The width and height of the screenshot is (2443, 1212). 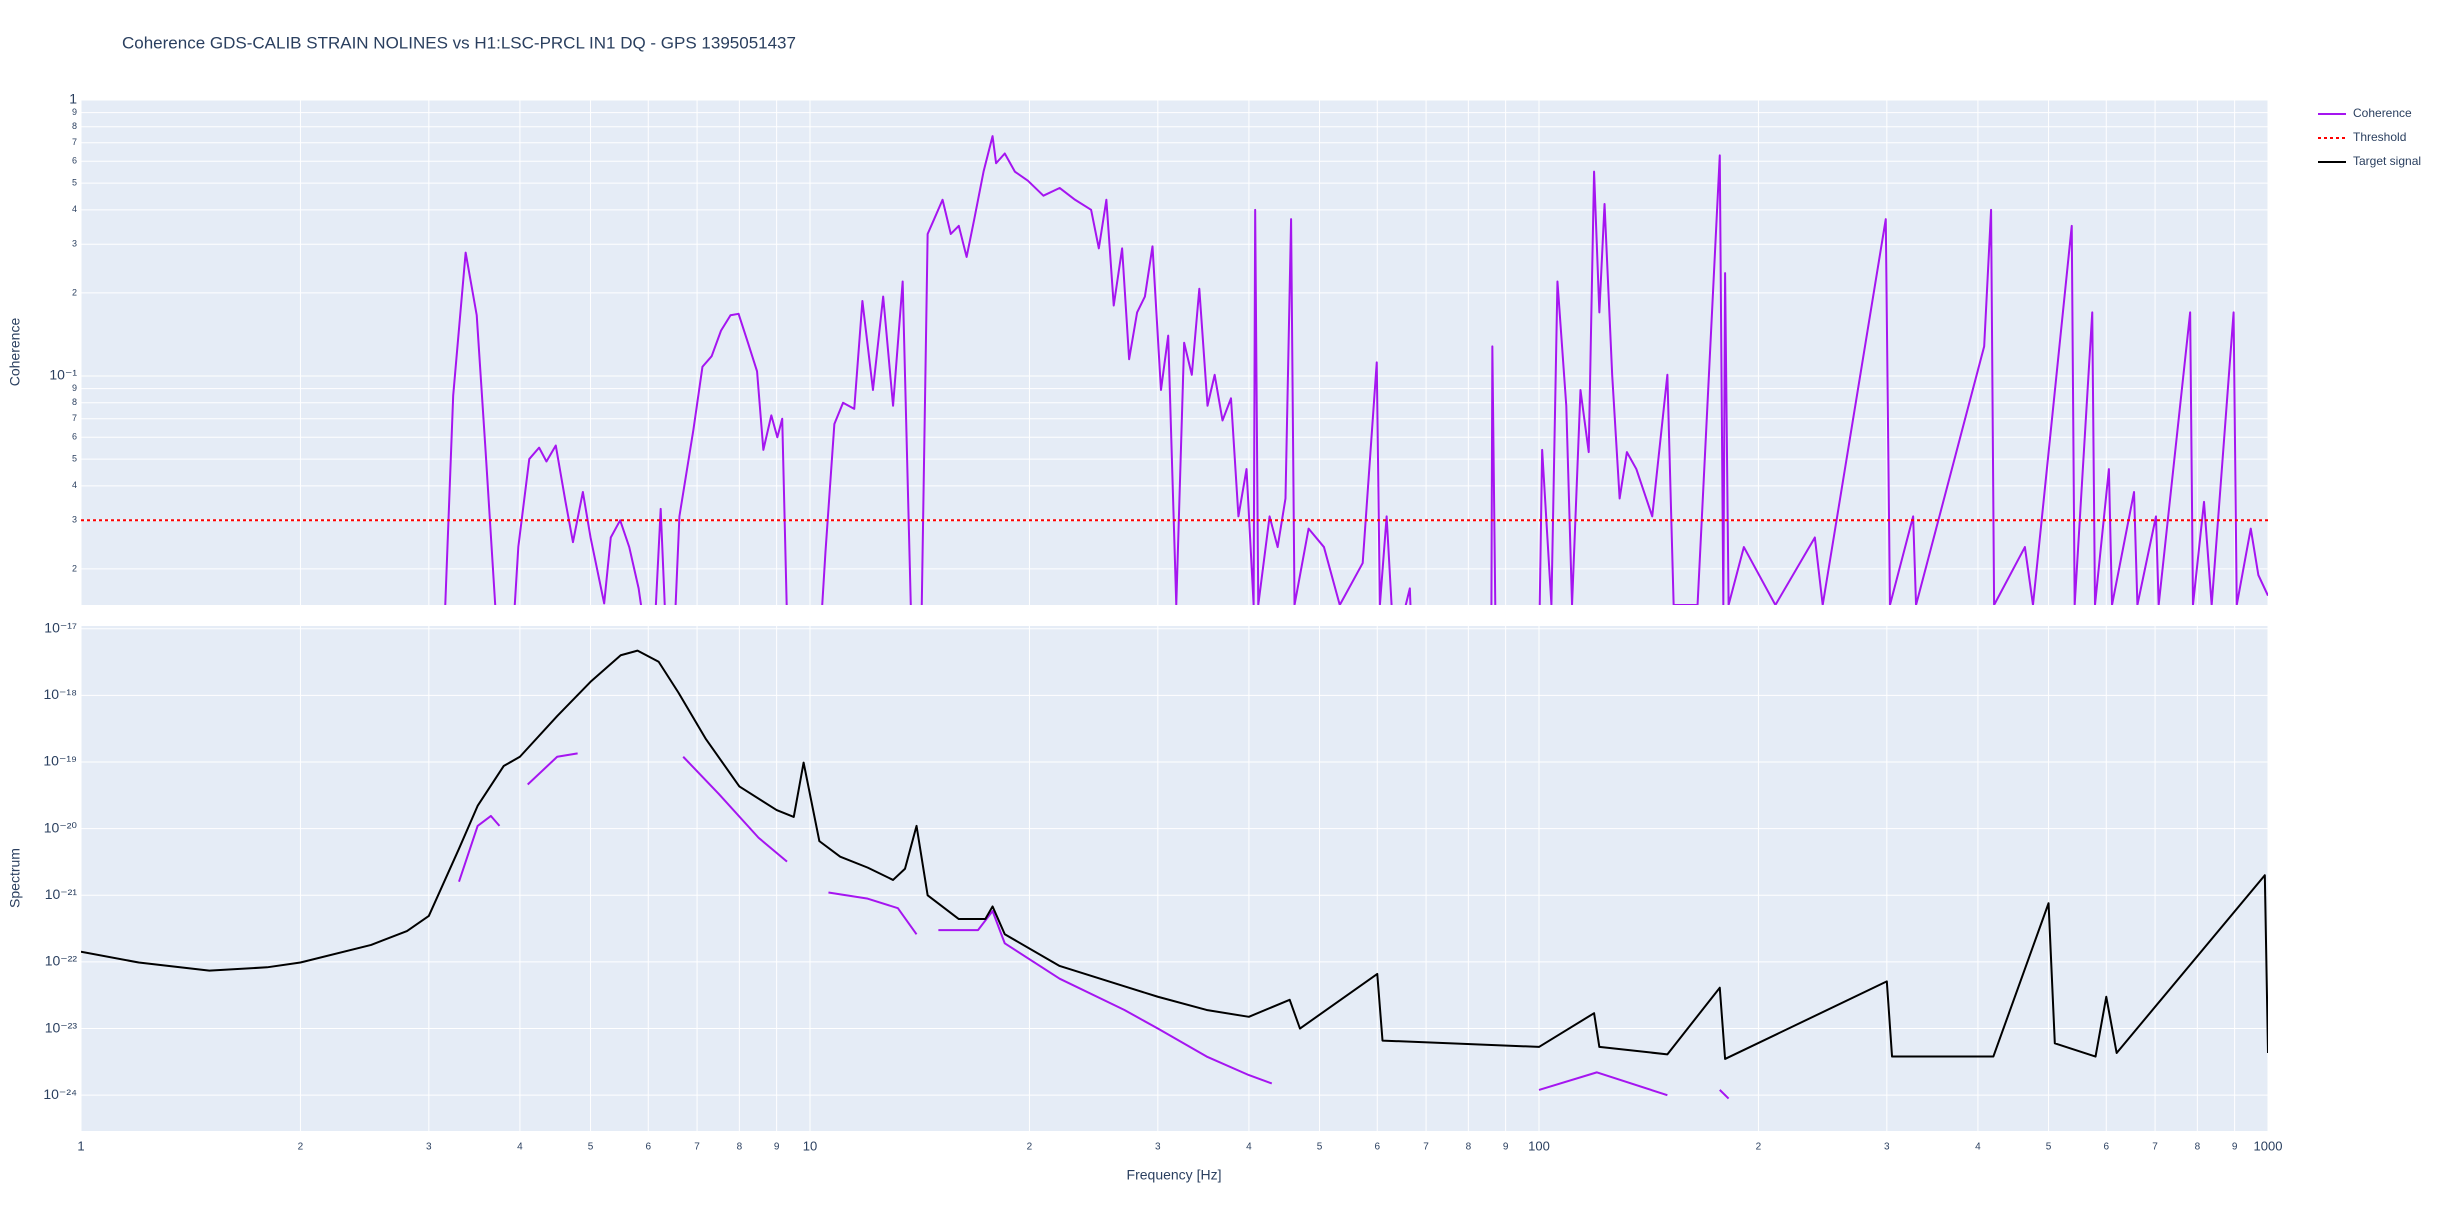 I want to click on x-tick-label: 1000, so click(x=2268, y=1145).